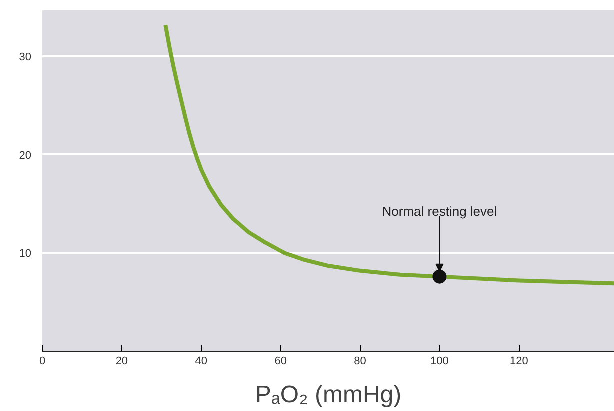  I want to click on x-tick-label: 0, so click(42, 362).